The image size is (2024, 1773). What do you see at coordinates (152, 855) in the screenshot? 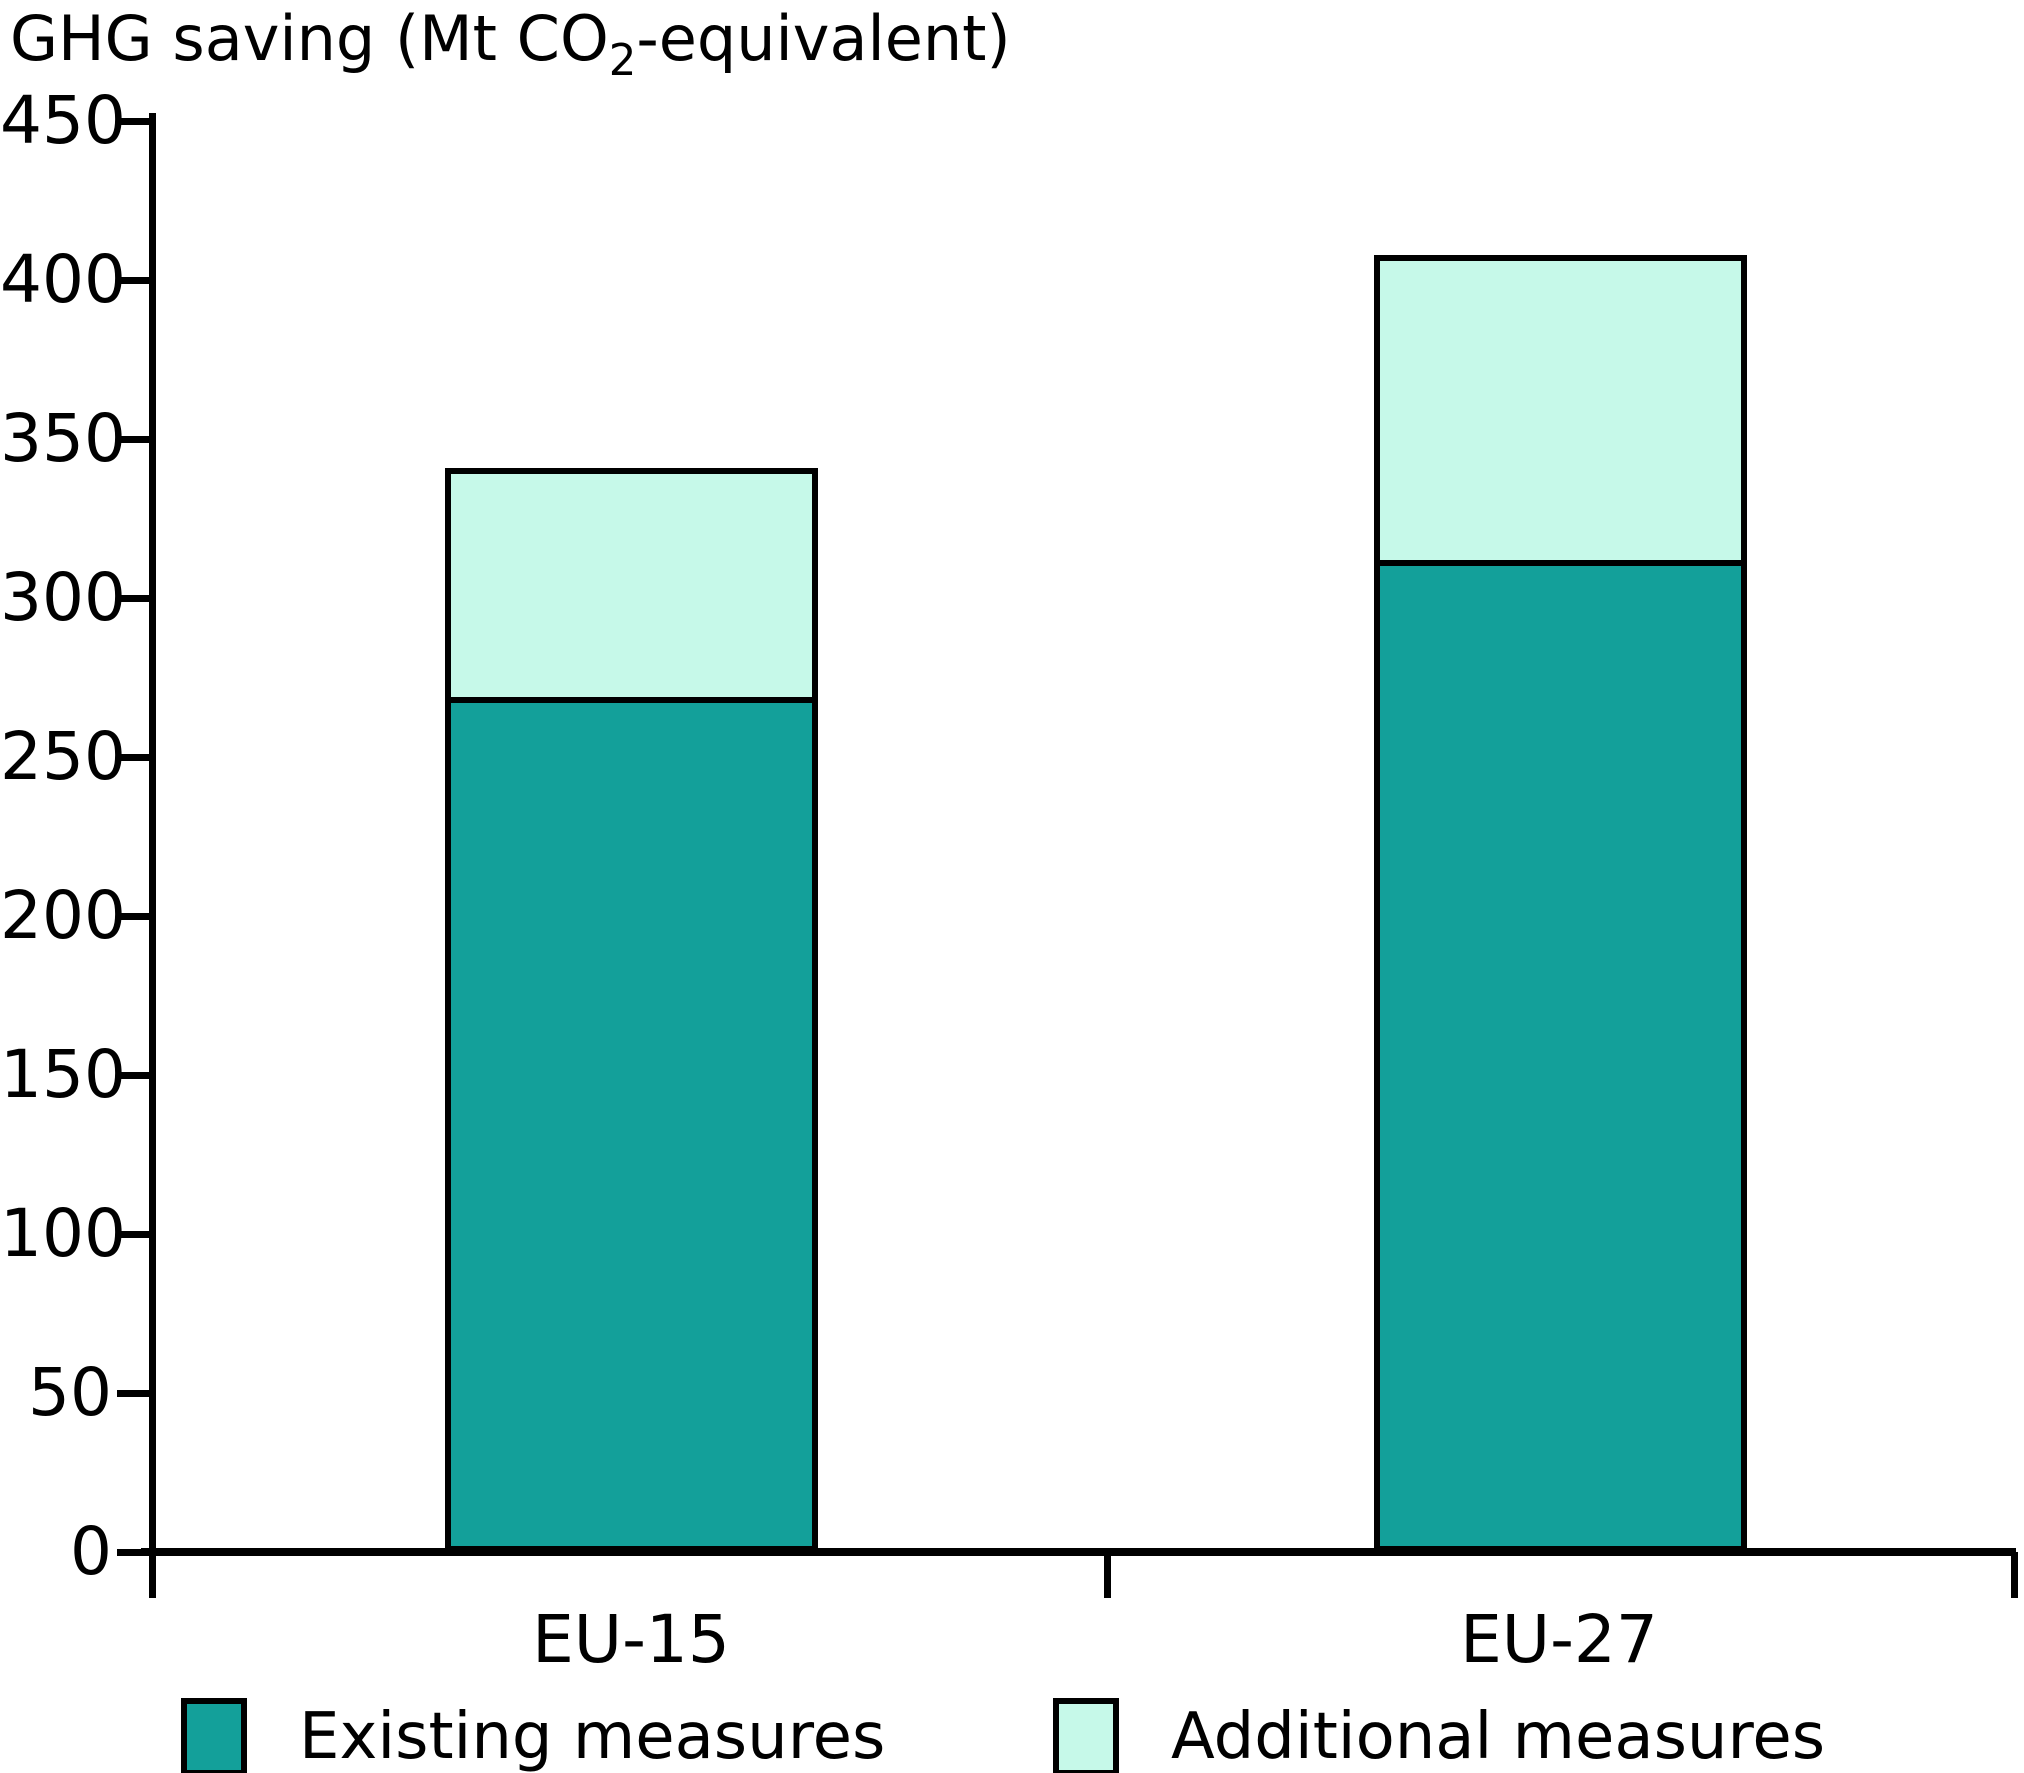
I see `y-axis-line` at bounding box center [152, 855].